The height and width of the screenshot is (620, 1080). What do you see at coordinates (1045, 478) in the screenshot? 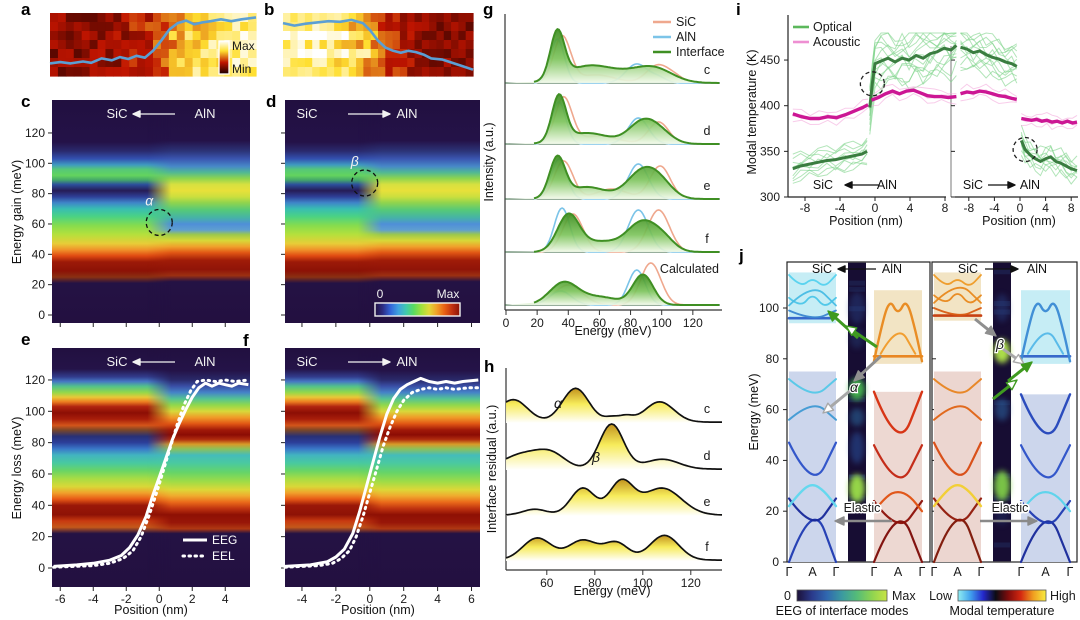
I see `dispersion-box-AlN` at bounding box center [1045, 478].